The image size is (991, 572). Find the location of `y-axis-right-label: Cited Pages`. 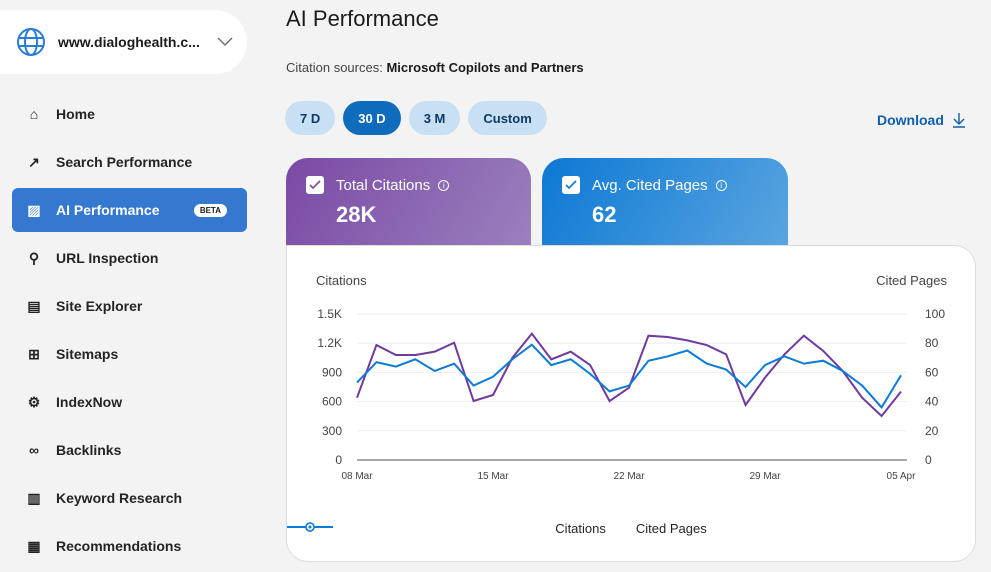

y-axis-right-label: Cited Pages is located at coordinates (911, 280).